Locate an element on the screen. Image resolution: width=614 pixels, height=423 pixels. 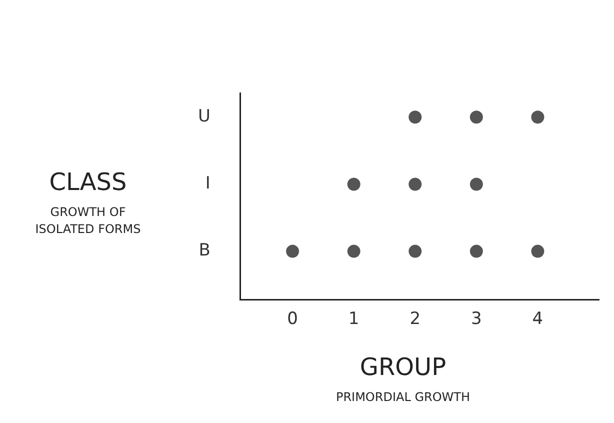
y-axis-title: CLASS GROWTH OF ISOLATED FORMS is located at coordinates (88, 203).